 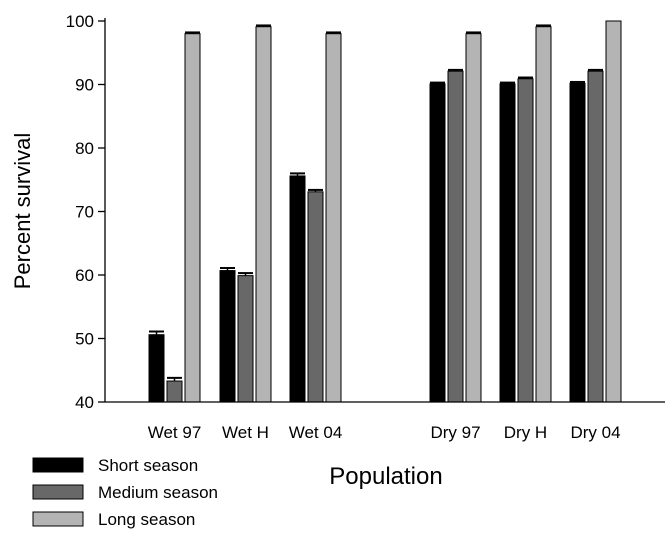 I want to click on legend-label: Short season, so click(x=148, y=465).